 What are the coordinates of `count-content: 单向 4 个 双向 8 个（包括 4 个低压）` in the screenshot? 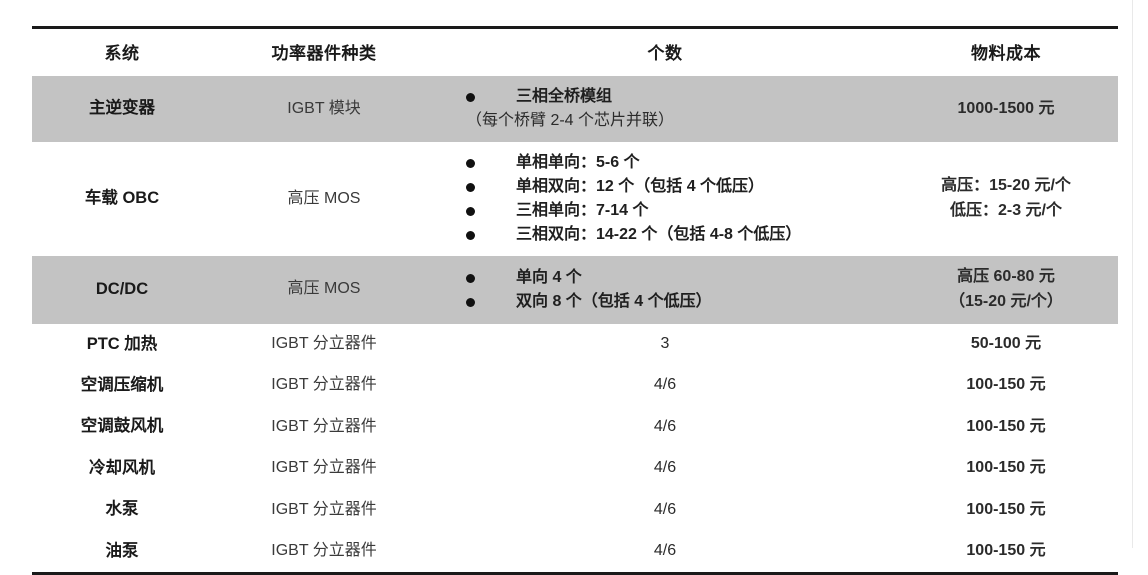 It's located at (665, 290).